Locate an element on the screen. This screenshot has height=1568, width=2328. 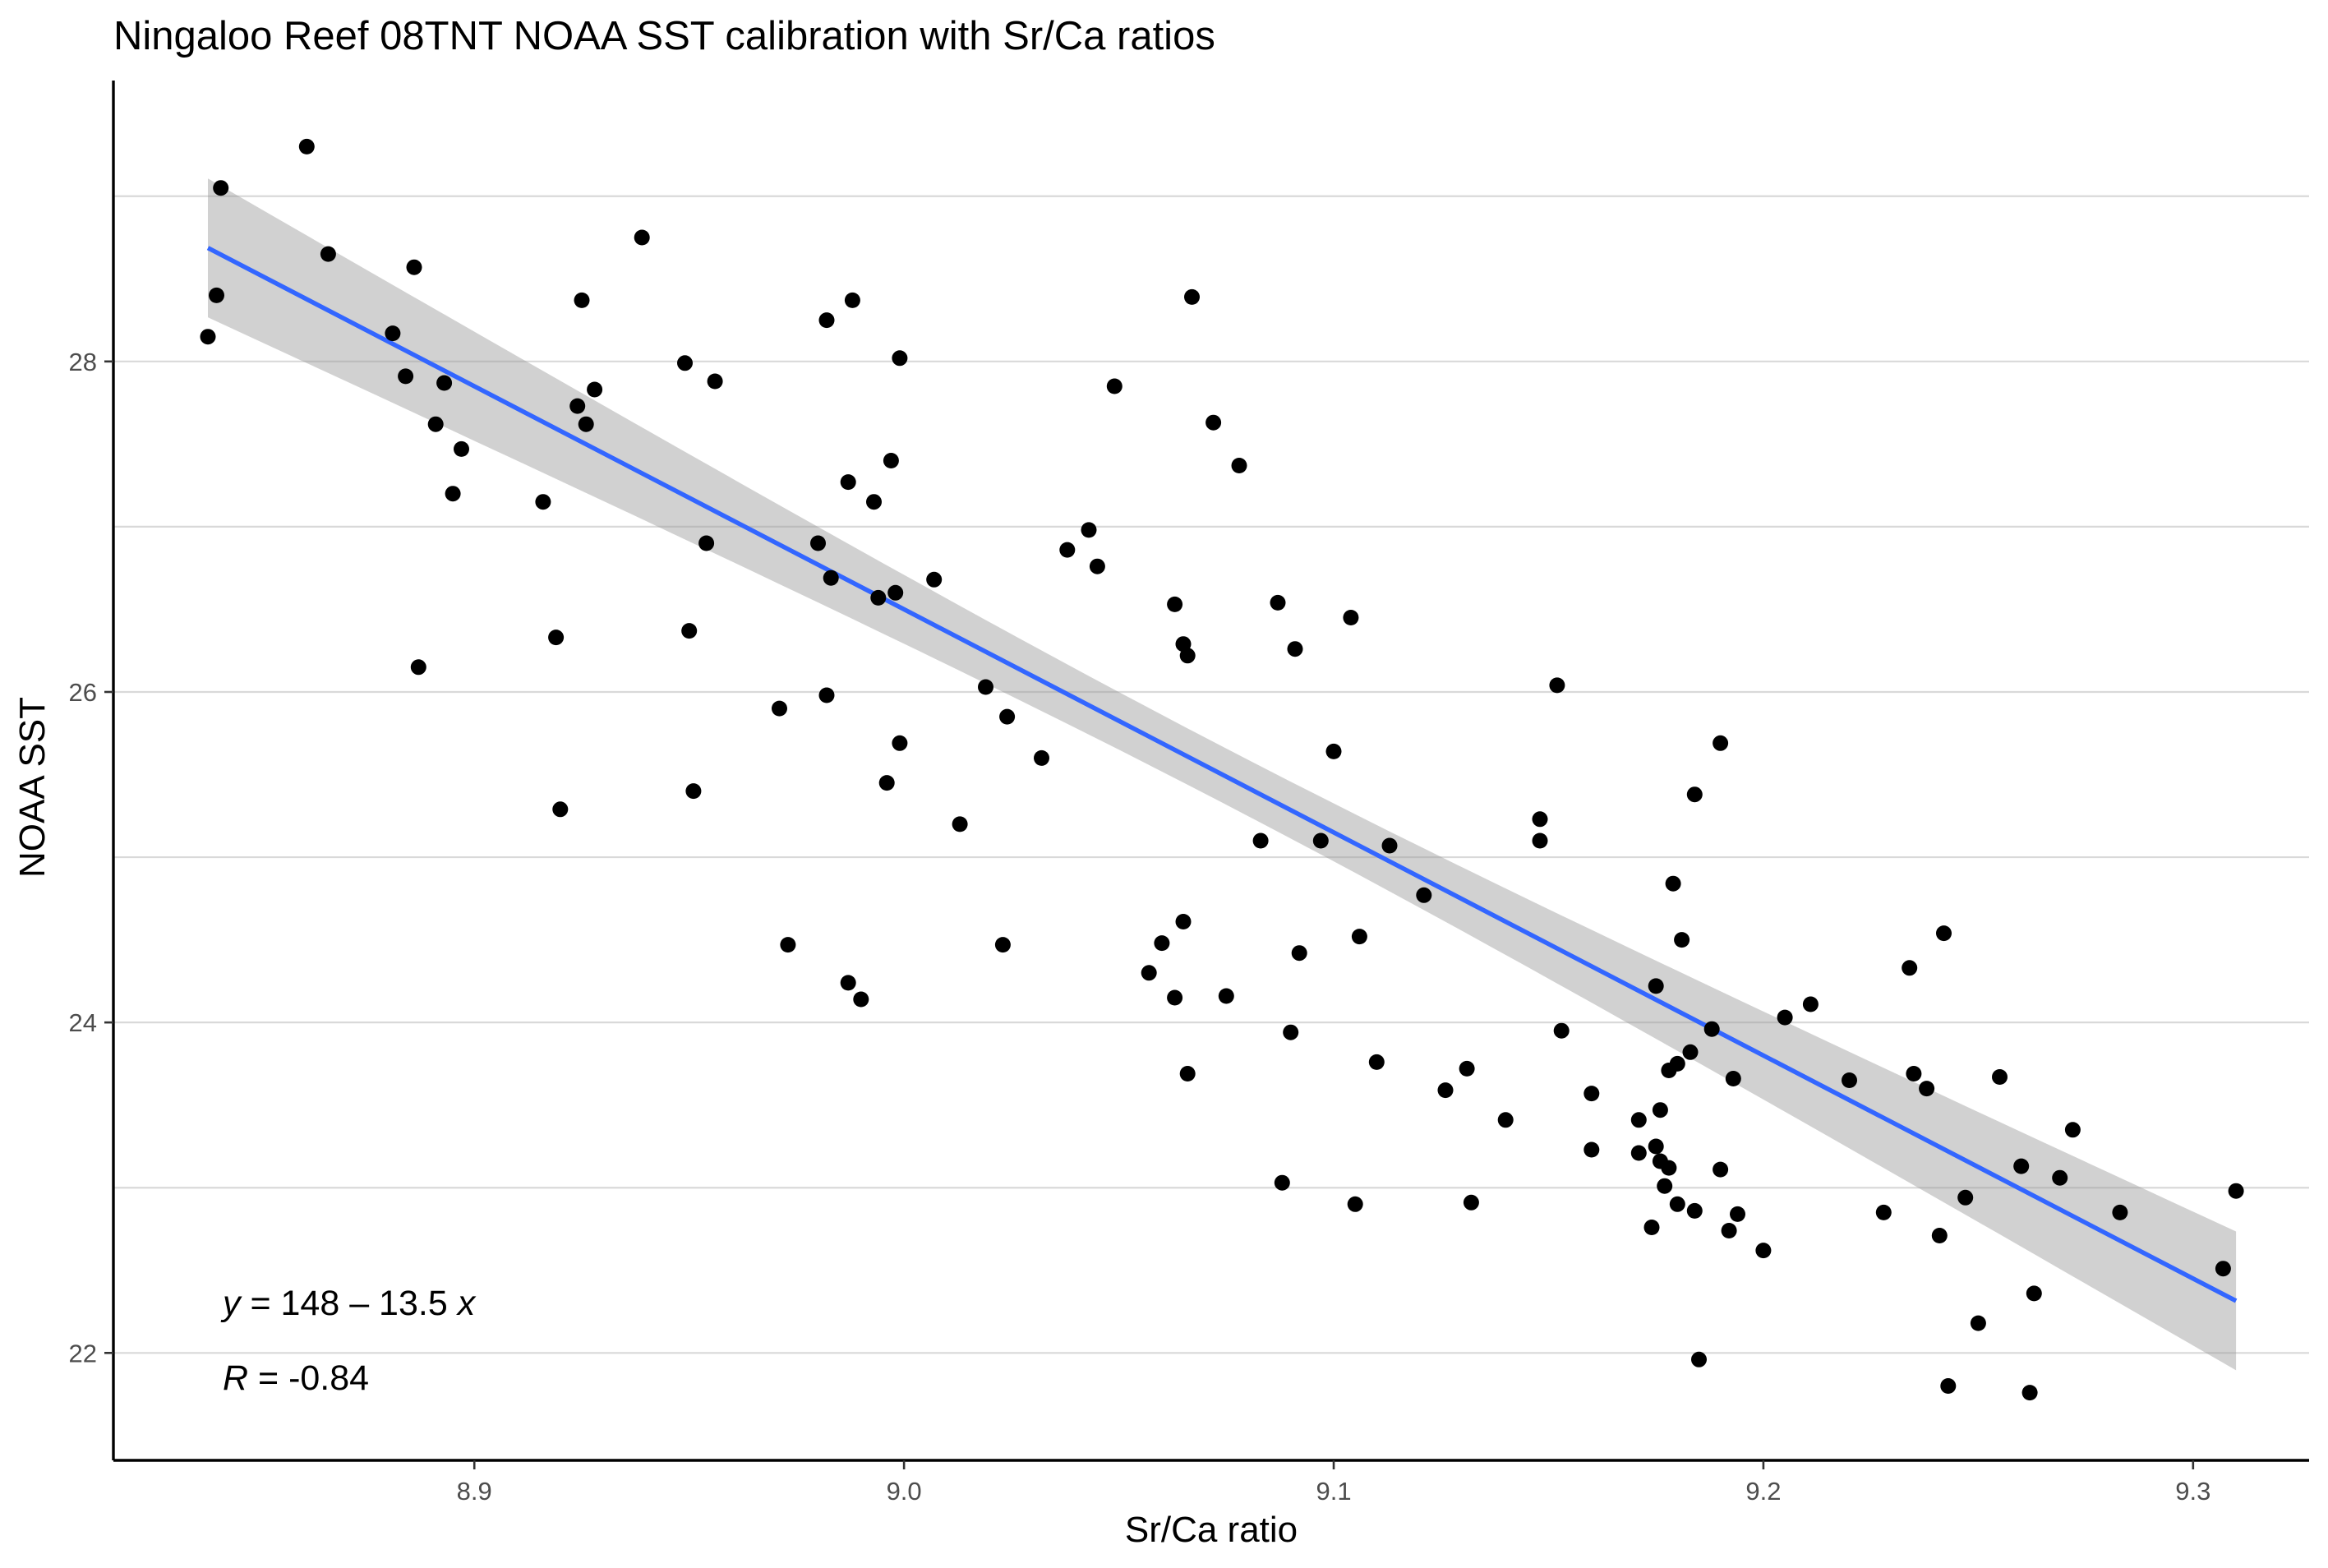
x-tick-label-4: 9.3 is located at coordinates (2192, 1491).